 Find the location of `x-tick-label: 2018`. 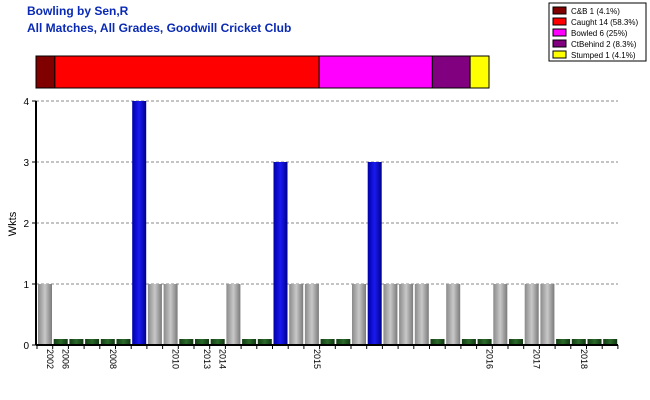

x-tick-label: 2018 is located at coordinates (584, 359).